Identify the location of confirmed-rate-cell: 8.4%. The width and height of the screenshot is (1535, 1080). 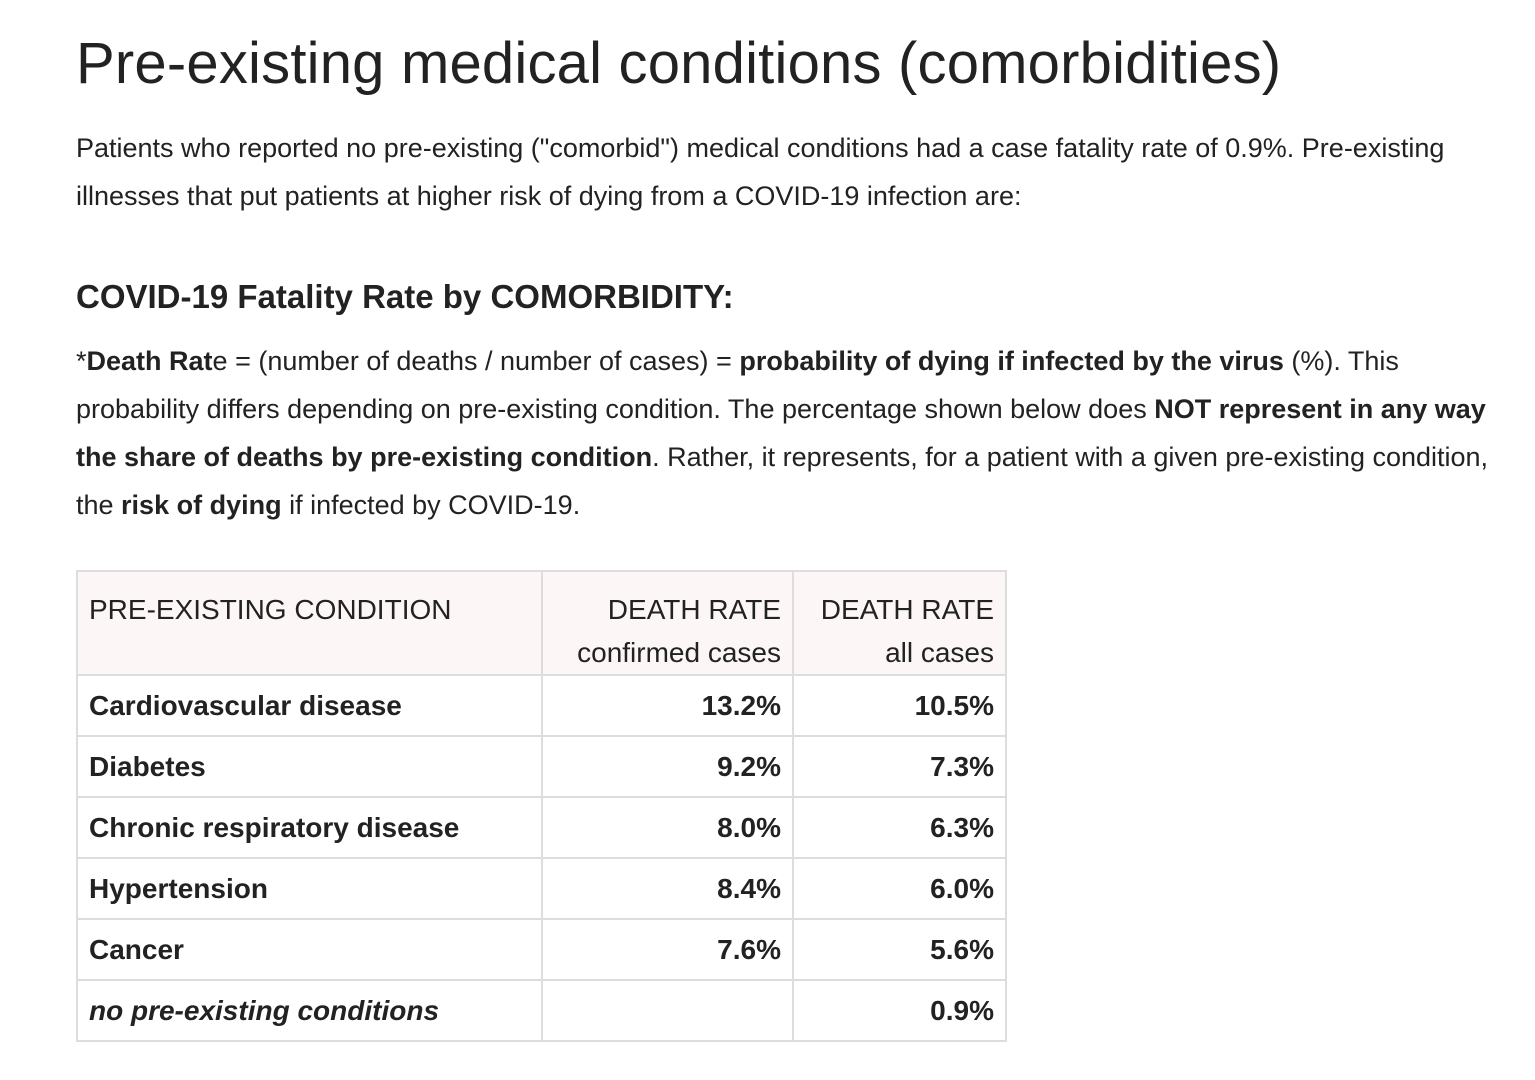
(667, 888).